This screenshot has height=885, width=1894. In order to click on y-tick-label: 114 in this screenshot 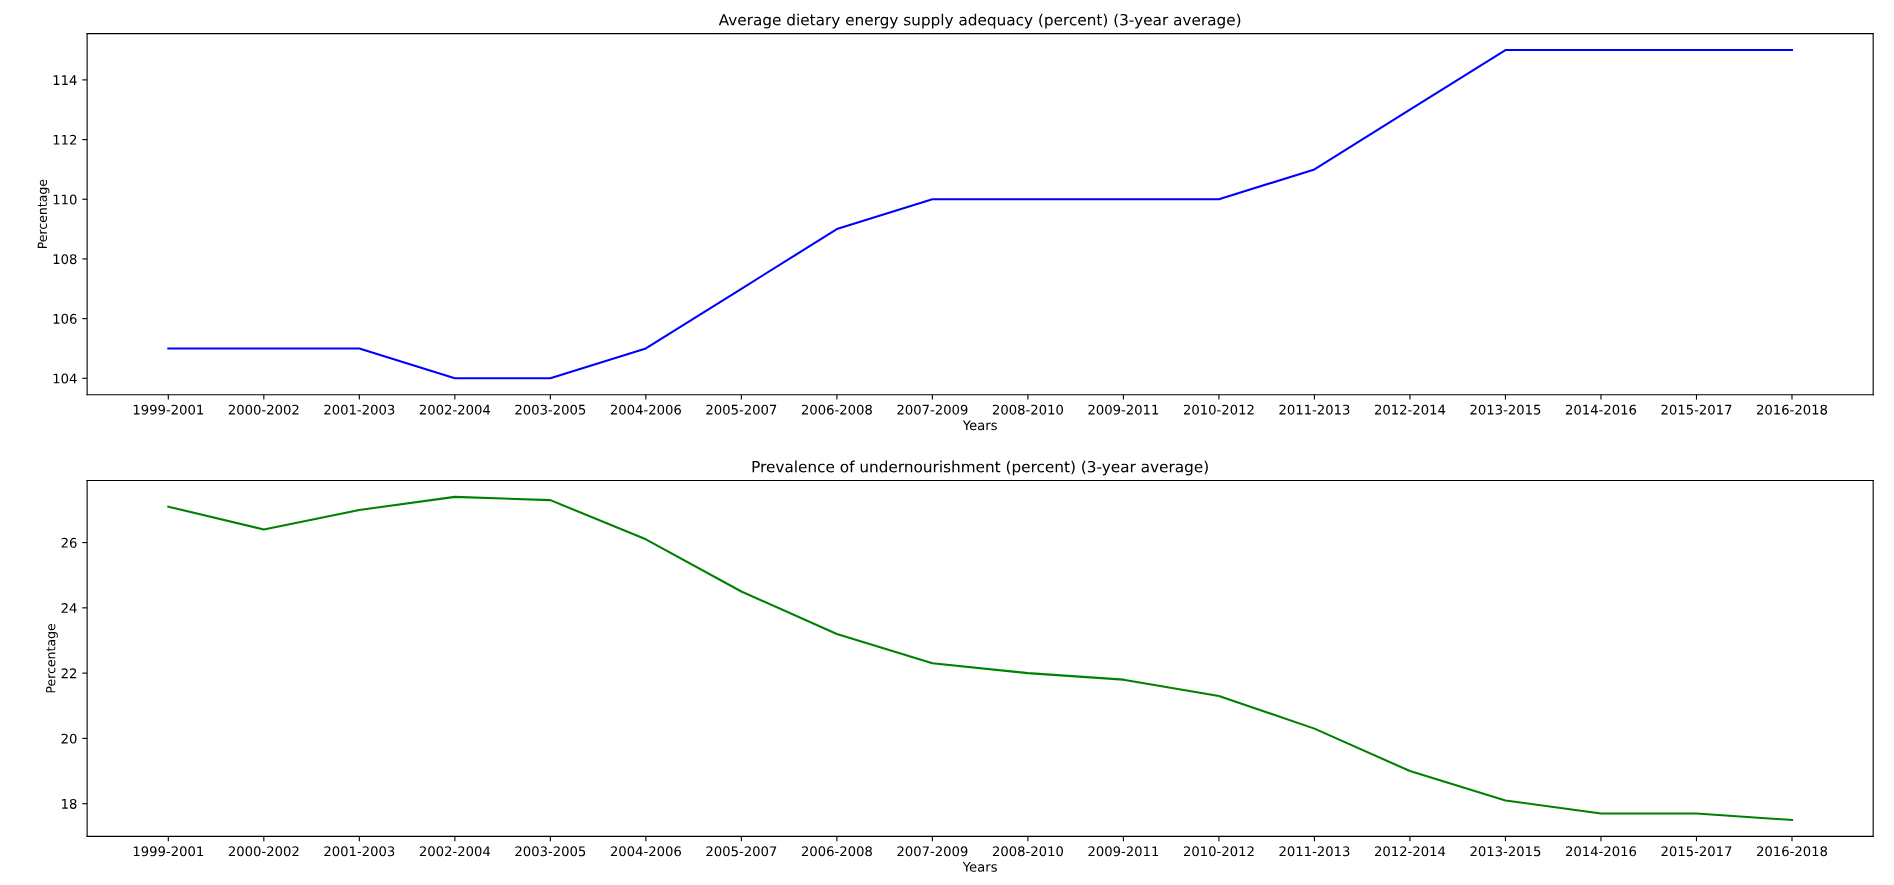, I will do `click(65, 80)`.